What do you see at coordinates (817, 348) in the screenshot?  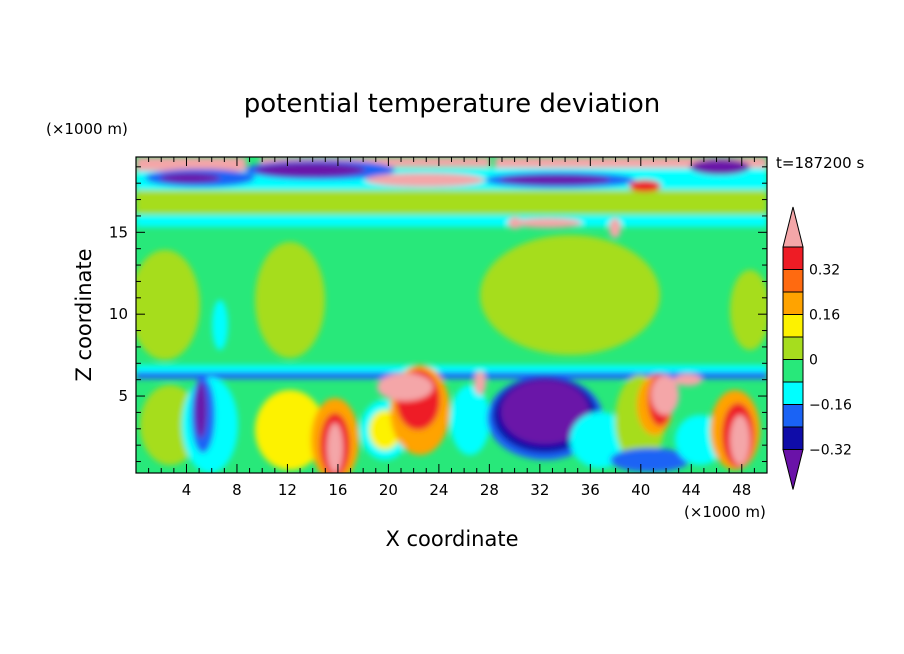 I see `colorbar: 0.32 0.16 0 −0.16 −0.32` at bounding box center [817, 348].